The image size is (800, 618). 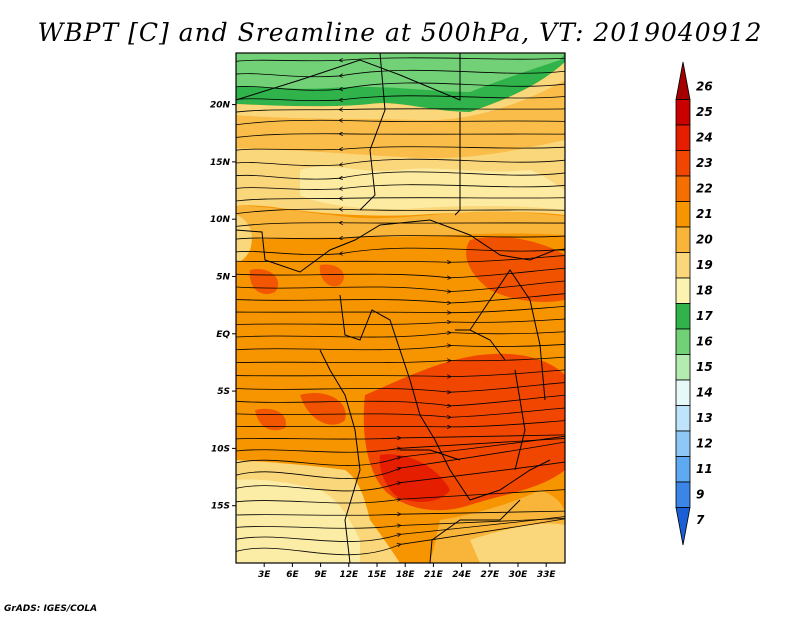 I want to click on lon-tick-label: 12E, so click(x=349, y=575).